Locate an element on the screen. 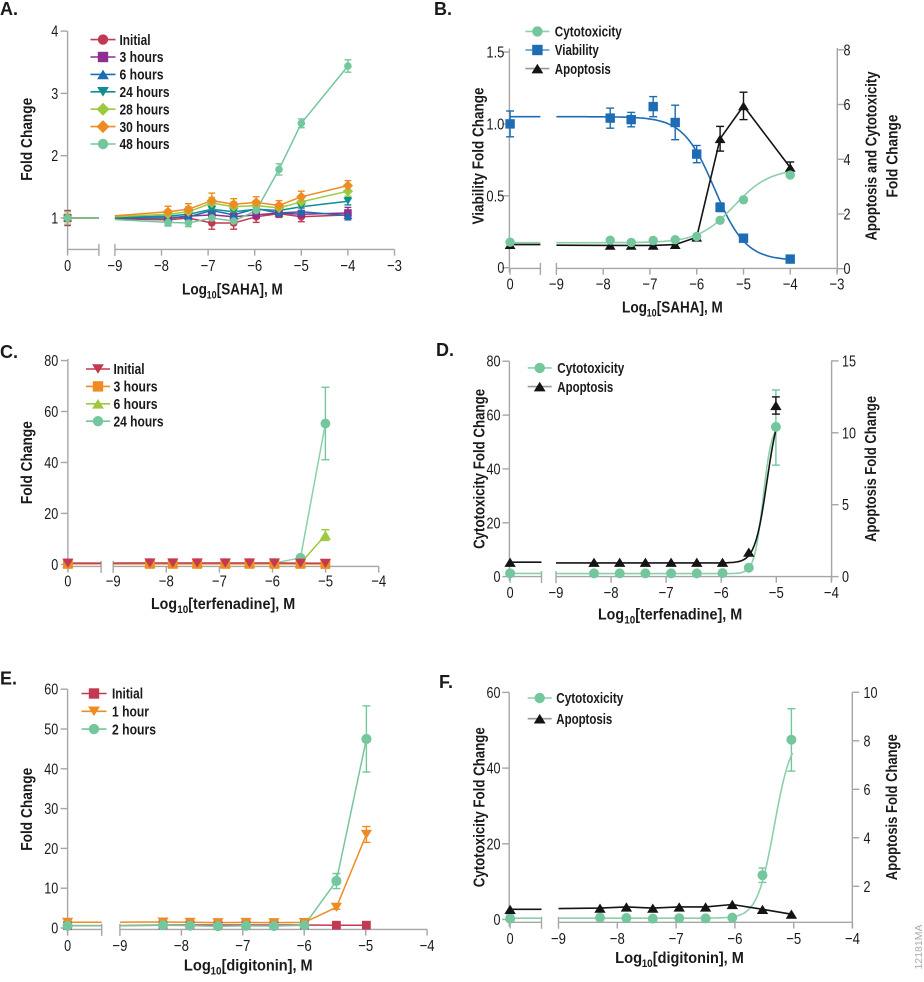  svg-text: 24 hours is located at coordinates (139, 422).